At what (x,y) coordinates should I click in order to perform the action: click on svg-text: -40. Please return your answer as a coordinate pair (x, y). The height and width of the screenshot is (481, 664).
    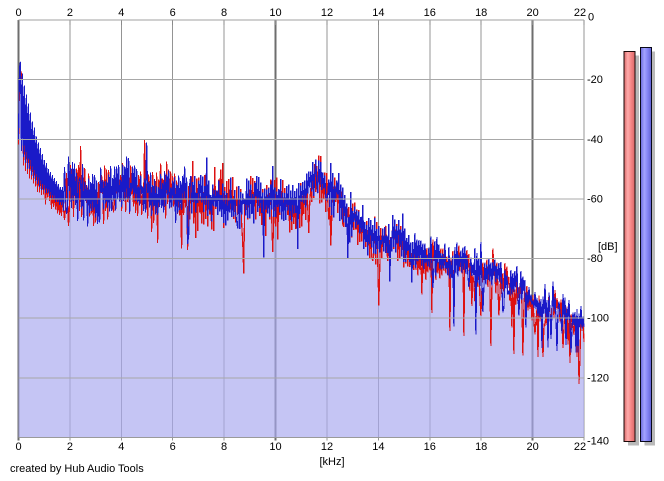
    Looking at the image, I should click on (595, 140).